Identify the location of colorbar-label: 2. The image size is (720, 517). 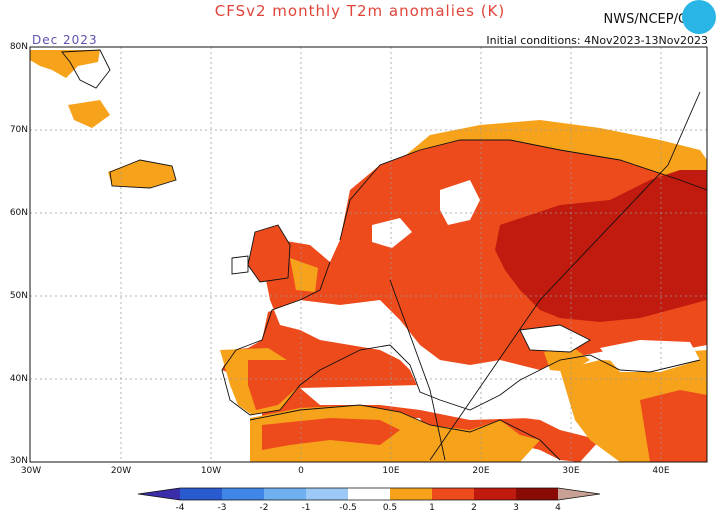
(474, 508).